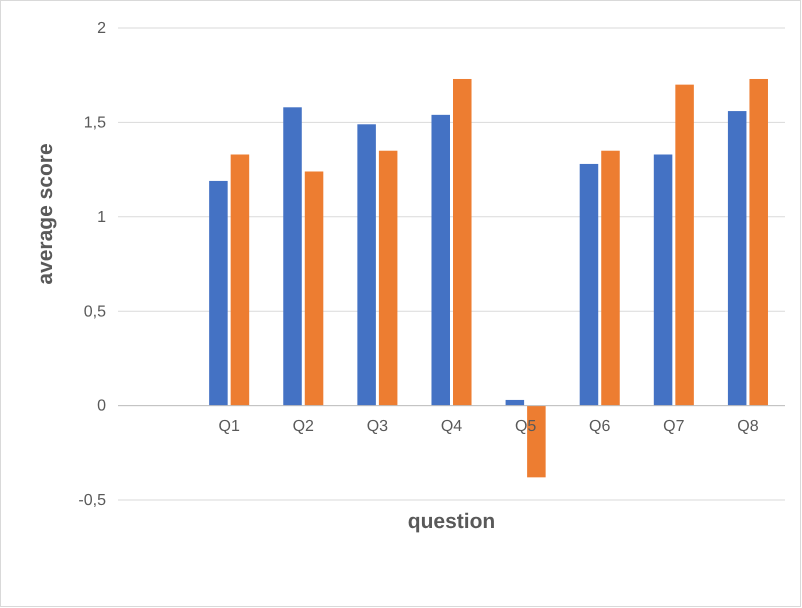 The image size is (802, 608). Describe the element at coordinates (101, 406) in the screenshot. I see `y-tick-label: 0` at that location.